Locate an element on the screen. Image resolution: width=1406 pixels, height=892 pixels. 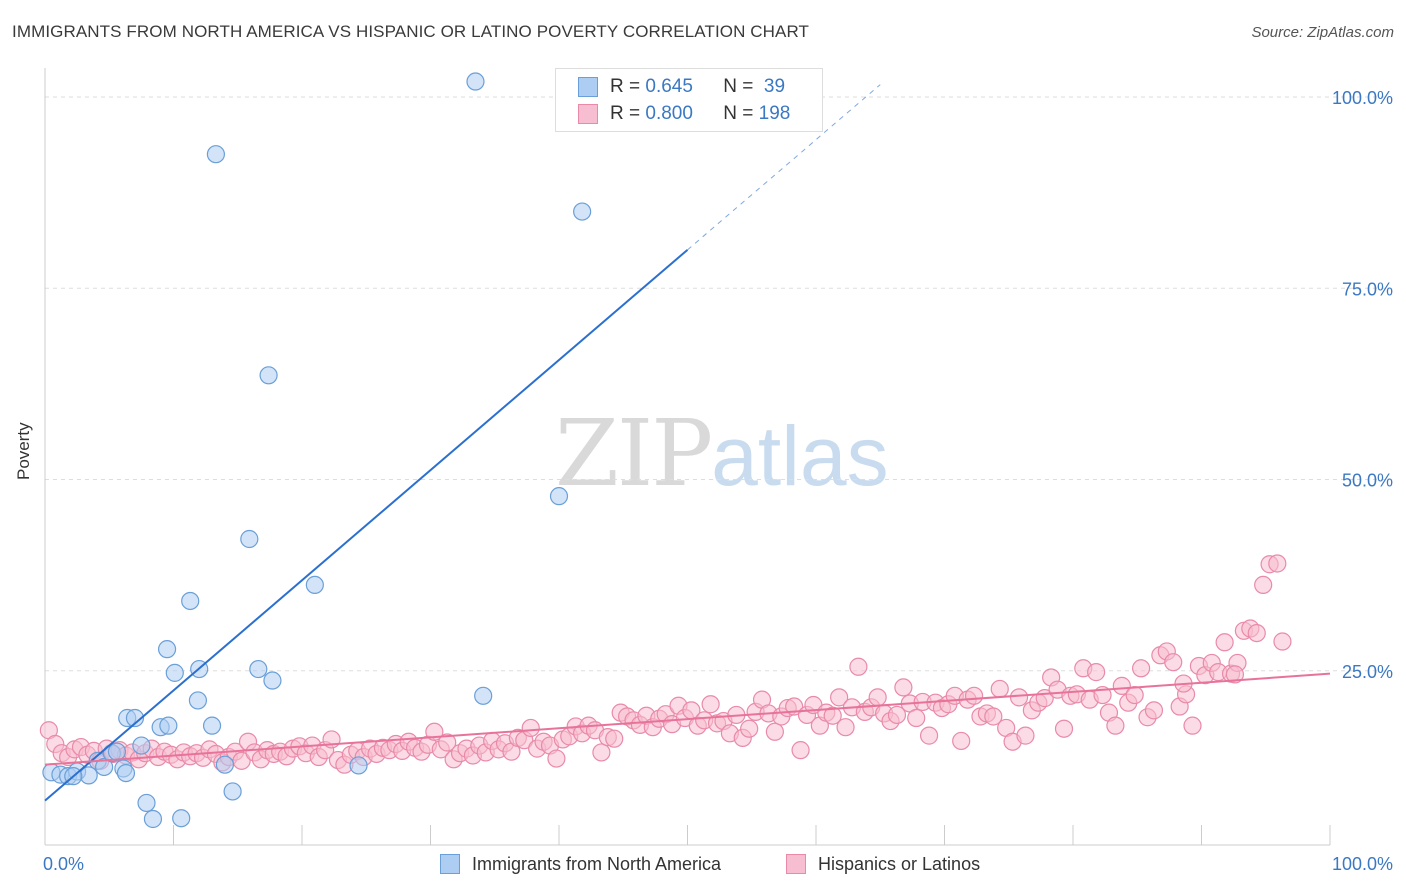
watermark: ZIPatlas is located at coordinates (722, 453).